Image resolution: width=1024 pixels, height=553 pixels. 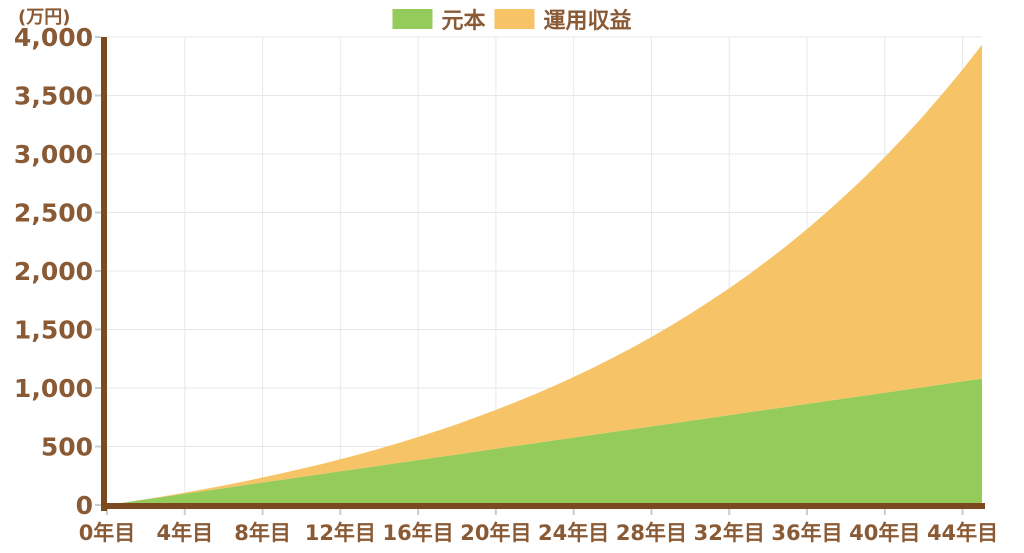 What do you see at coordinates (439, 19) in the screenshot?
I see `legend-item-principal: 元本` at bounding box center [439, 19].